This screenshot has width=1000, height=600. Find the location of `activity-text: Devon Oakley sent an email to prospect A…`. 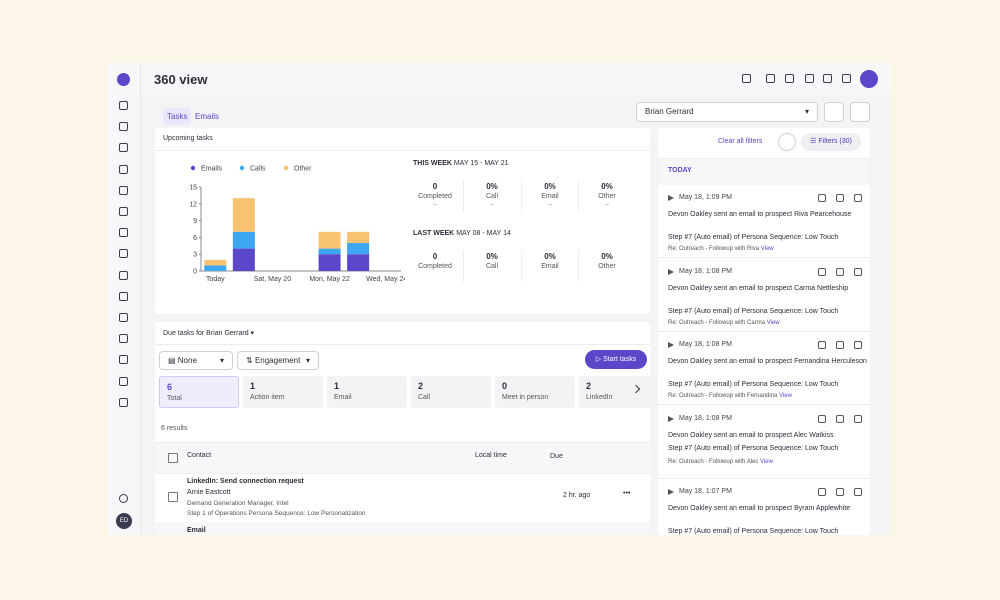

activity-text: Devon Oakley sent an email to prospect A… is located at coordinates (751, 435).